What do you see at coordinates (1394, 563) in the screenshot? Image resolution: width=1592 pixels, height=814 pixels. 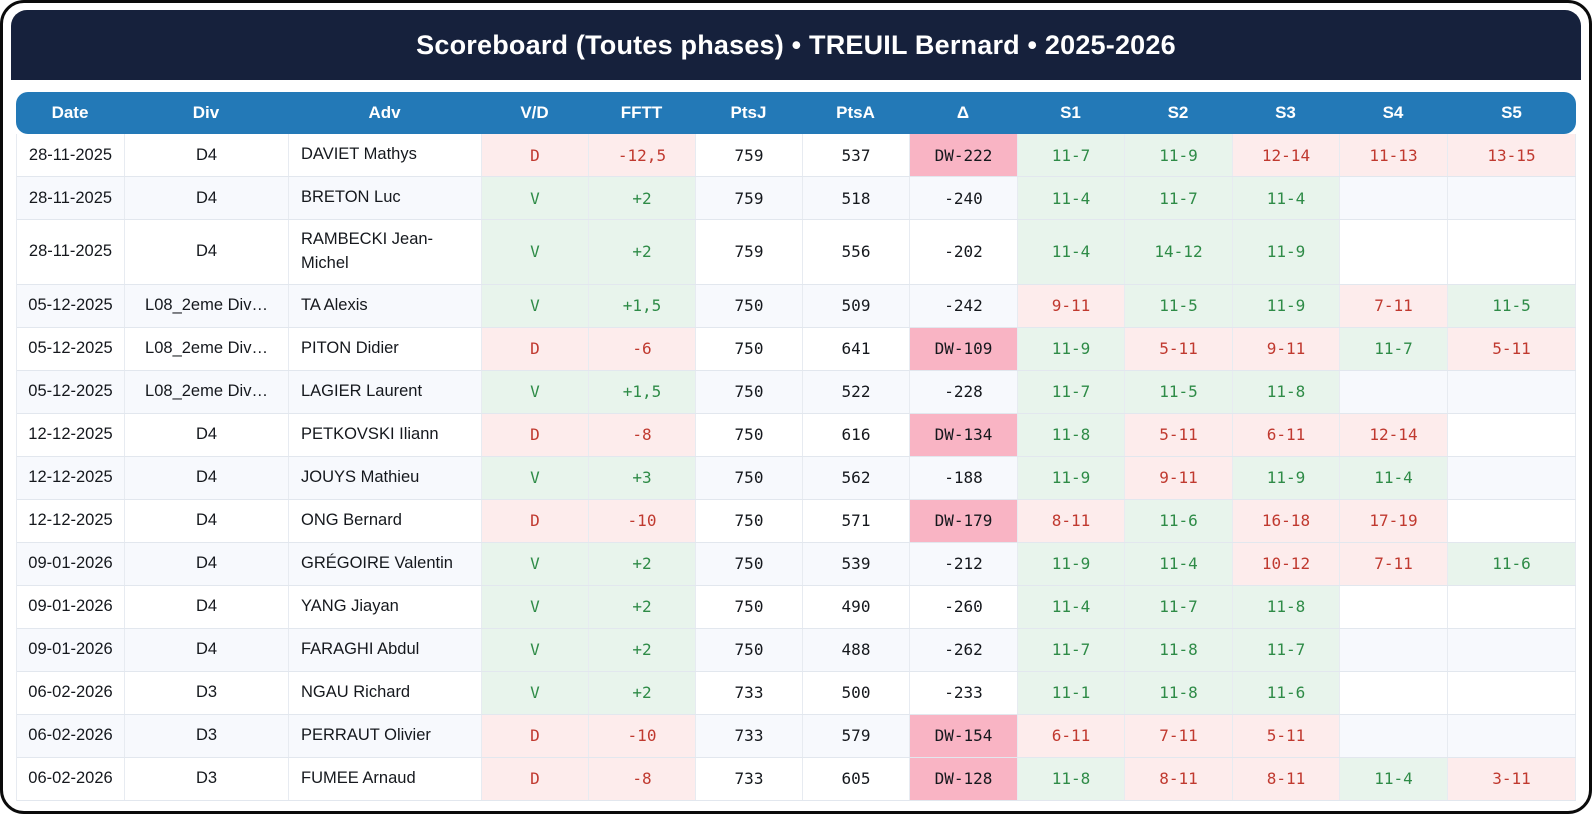 I see `cell-set-4: 7-11` at bounding box center [1394, 563].